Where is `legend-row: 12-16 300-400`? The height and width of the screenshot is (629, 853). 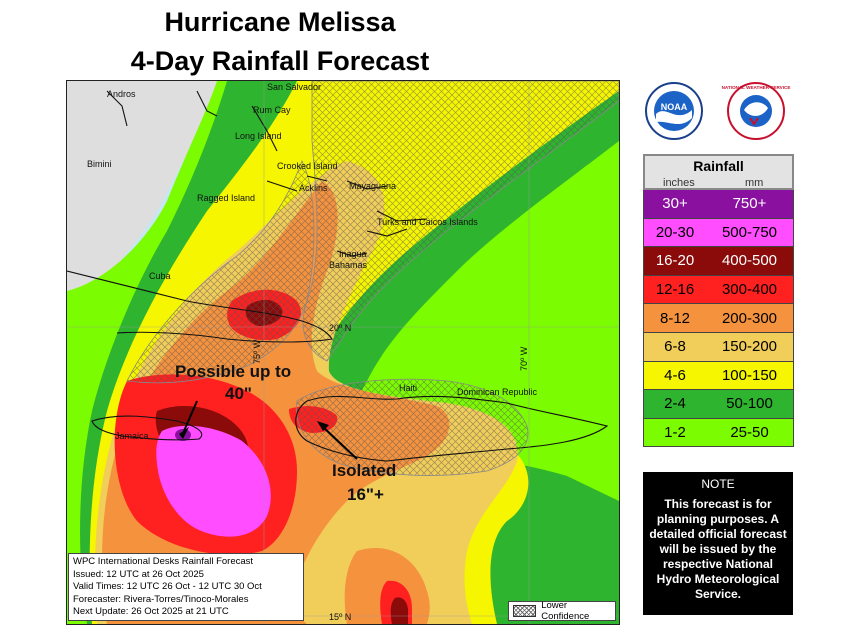
legend-row: 12-16 300-400 is located at coordinates (718, 290).